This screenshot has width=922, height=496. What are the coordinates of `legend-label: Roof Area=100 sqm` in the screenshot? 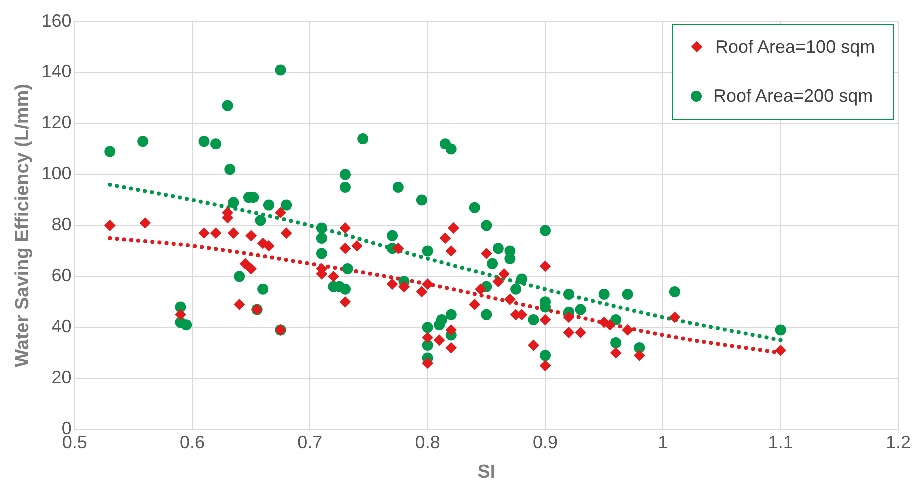 It's located at (795, 47).